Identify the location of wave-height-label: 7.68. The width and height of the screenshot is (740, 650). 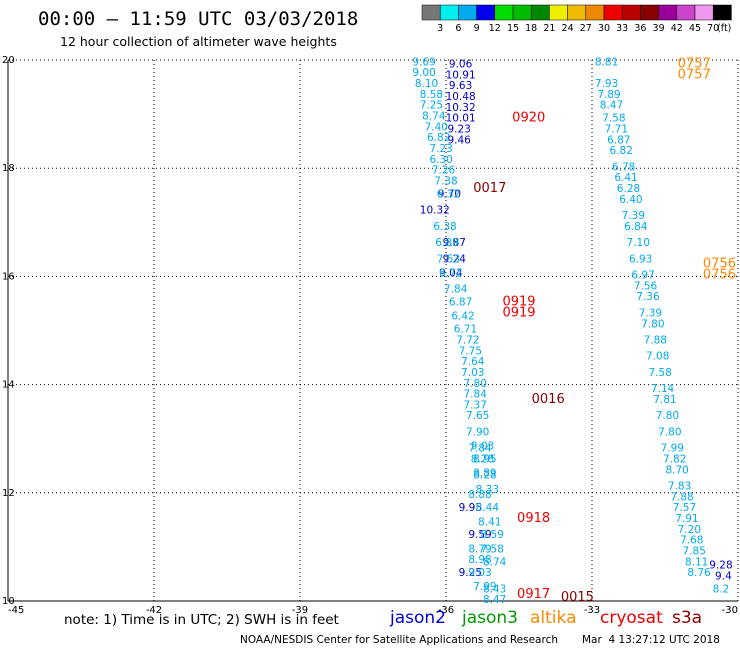
(691, 541).